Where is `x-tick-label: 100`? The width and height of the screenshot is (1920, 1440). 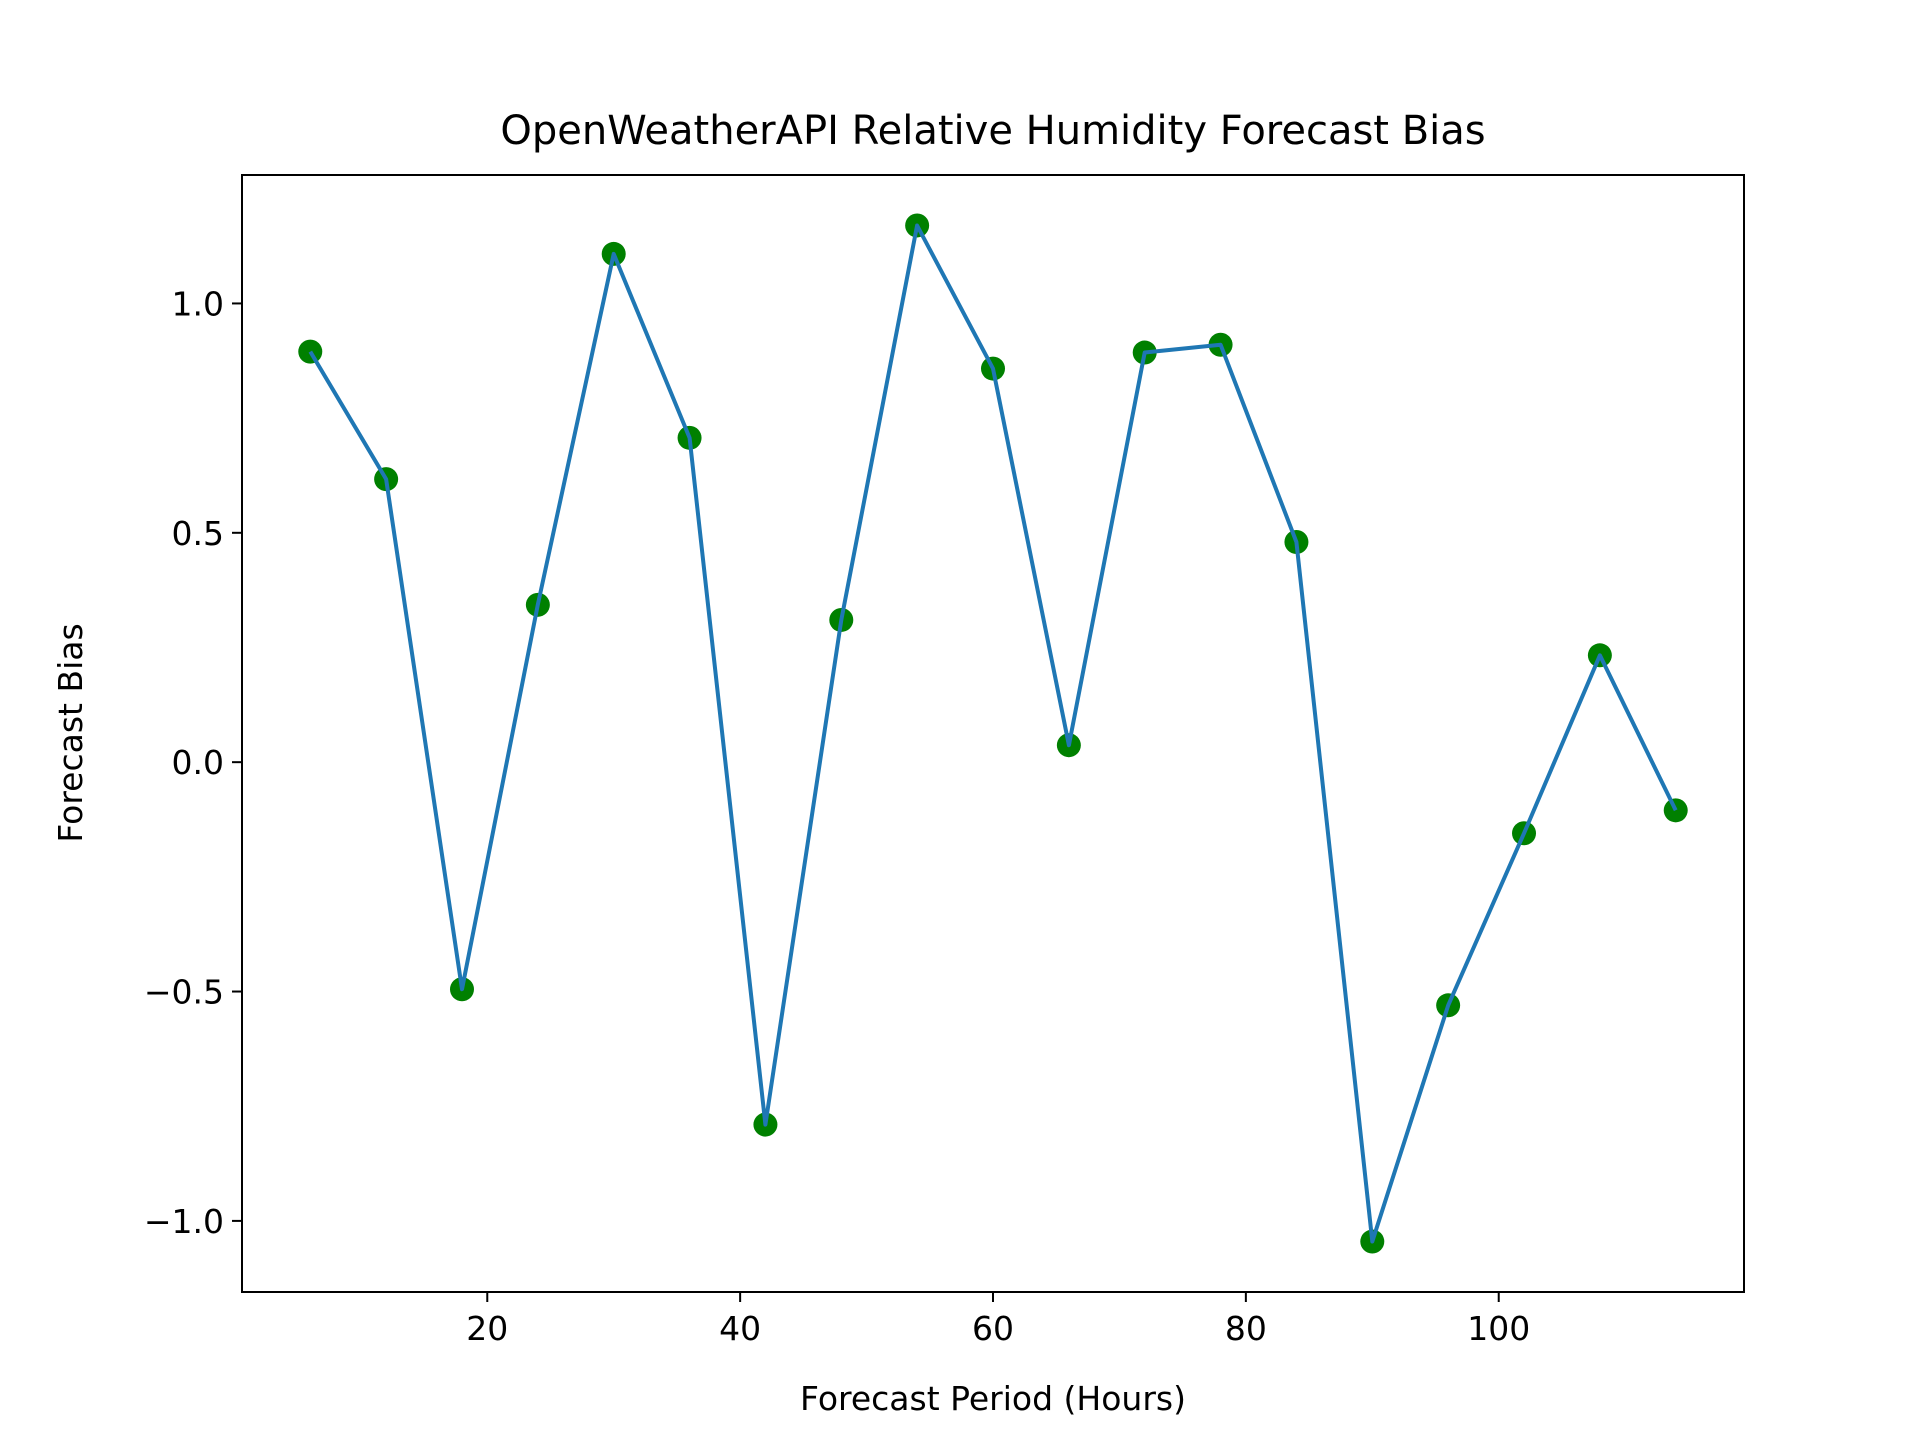
x-tick-label: 100 is located at coordinates (1498, 1328).